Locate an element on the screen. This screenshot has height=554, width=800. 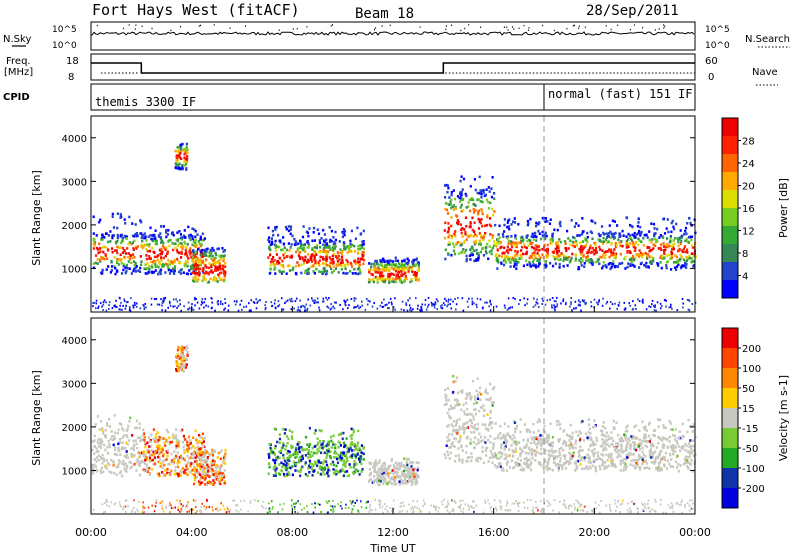
noise-left-label: N.Sky is located at coordinates (17, 39).